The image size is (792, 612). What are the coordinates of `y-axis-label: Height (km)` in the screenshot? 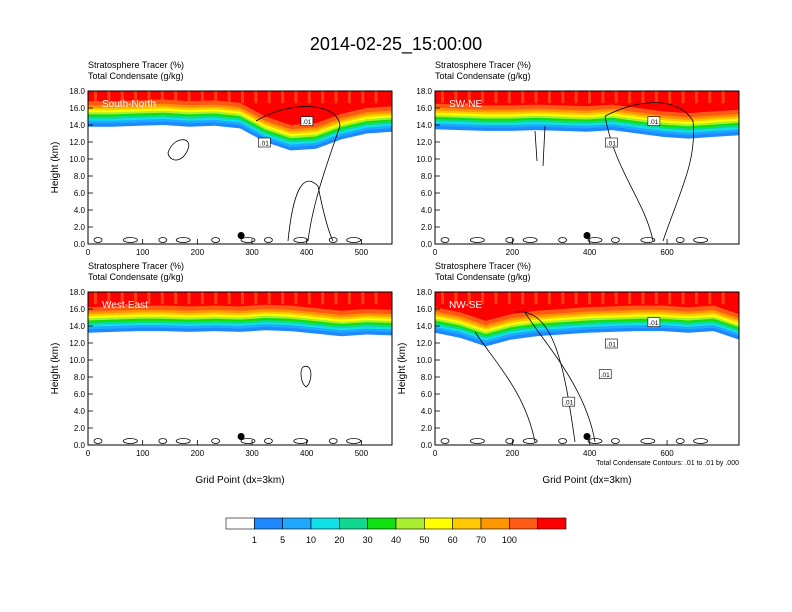 It's located at (55, 168).